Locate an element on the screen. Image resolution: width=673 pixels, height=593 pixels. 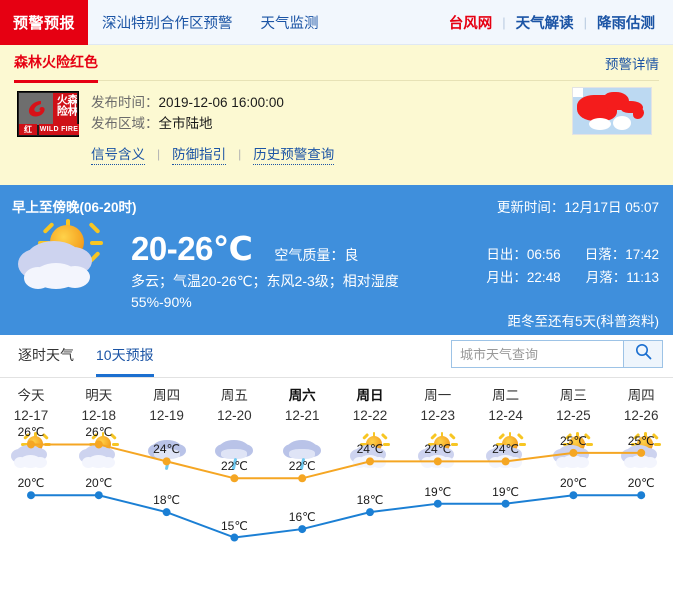
today-period-title: 早上至傍晚(06-20时) is located at coordinates (74, 207).